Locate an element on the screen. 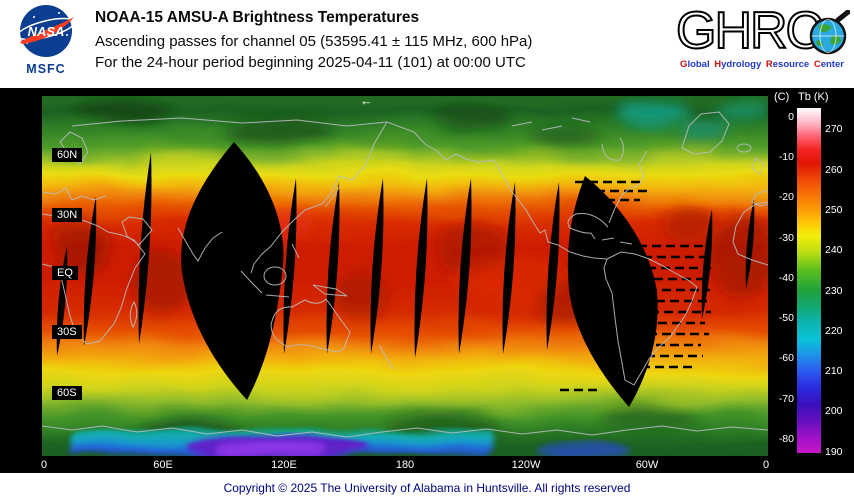 This screenshot has height=502, width=854. kelvin-tick: 200 is located at coordinates (834, 411).